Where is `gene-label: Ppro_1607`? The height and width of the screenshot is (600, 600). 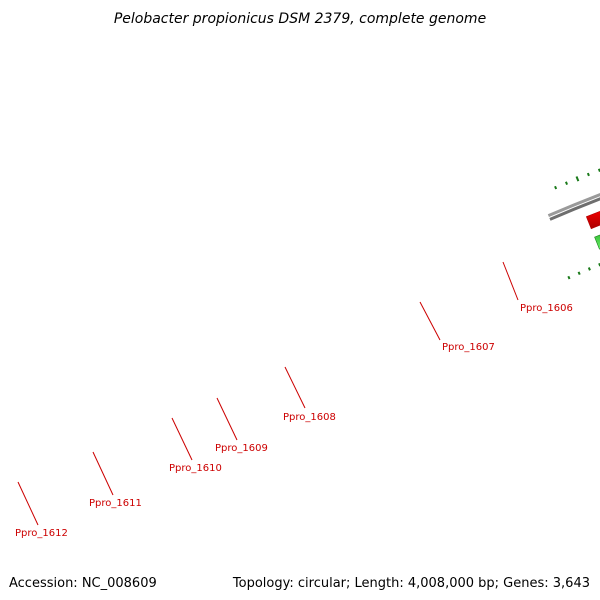 gene-label: Ppro_1607 is located at coordinates (468, 347).